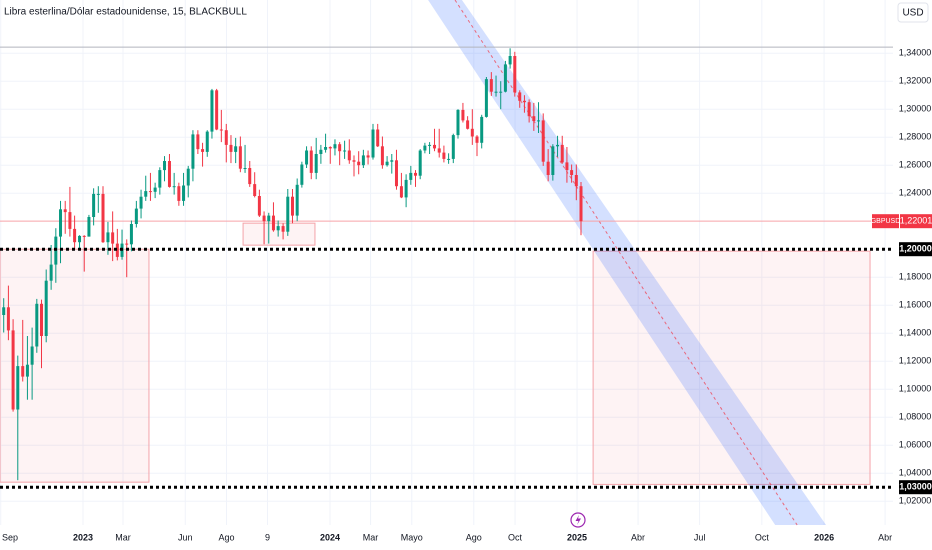  What do you see at coordinates (412, 537) in the screenshot?
I see `x-tick-label: Mayo` at bounding box center [412, 537].